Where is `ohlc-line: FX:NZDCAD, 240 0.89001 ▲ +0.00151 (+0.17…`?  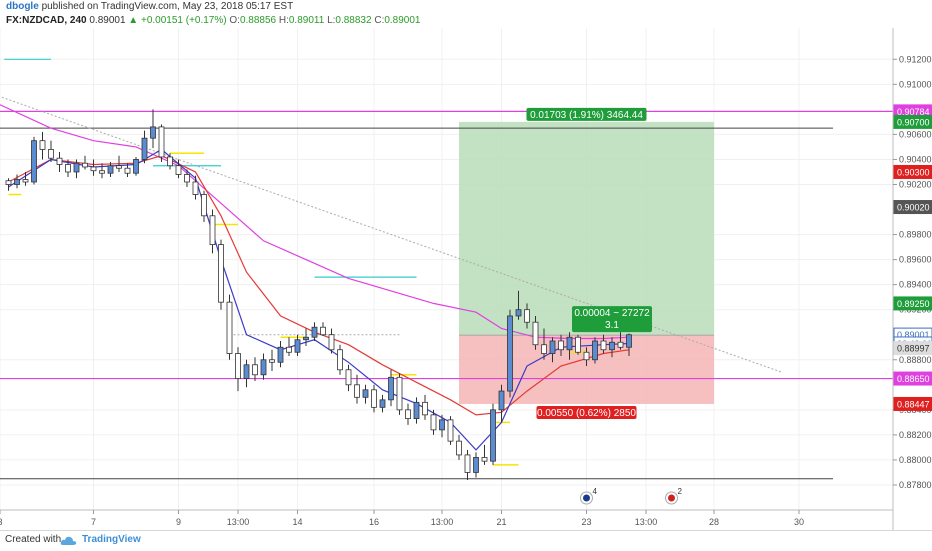 ohlc-line: FX:NZDCAD, 240 0.89001 ▲ +0.00151 (+0.17… is located at coordinates (213, 20).